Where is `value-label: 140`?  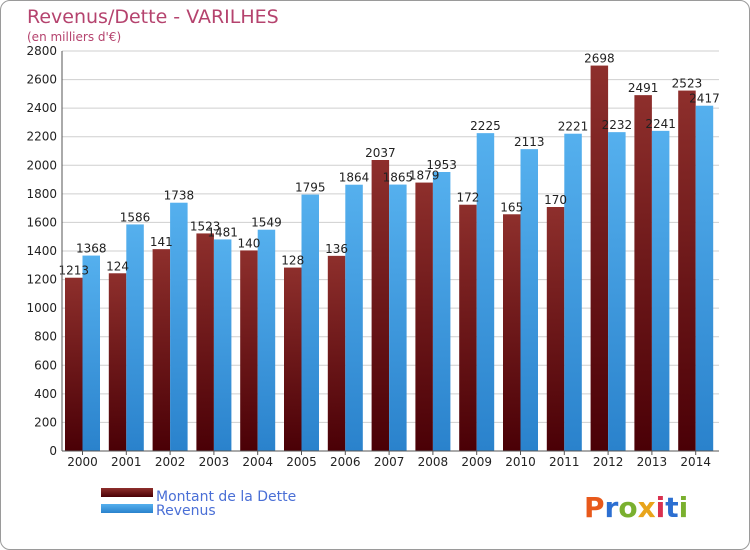 value-label: 140 is located at coordinates (248, 243).